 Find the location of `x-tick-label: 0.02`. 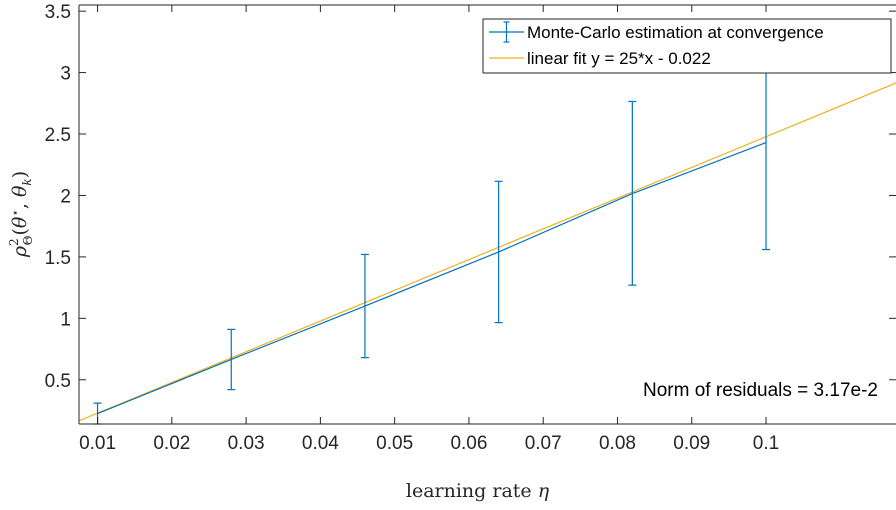

x-tick-label: 0.02 is located at coordinates (171, 443).